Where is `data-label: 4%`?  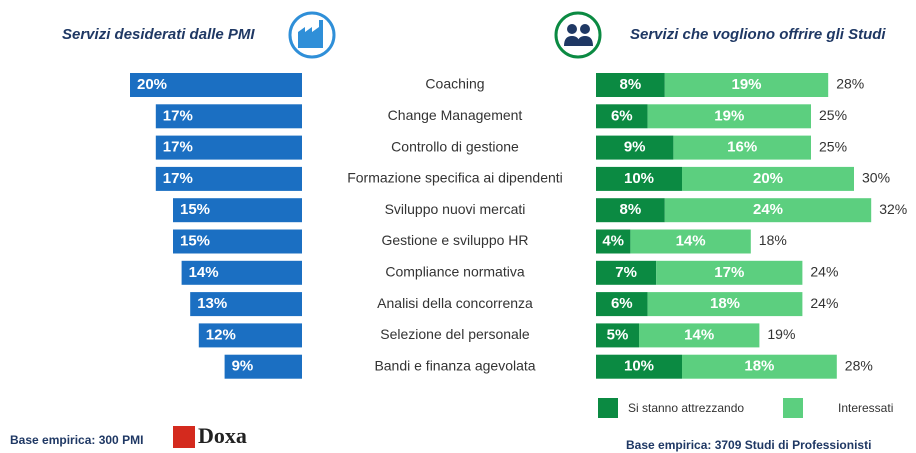
data-label: 4% is located at coordinates (613, 240).